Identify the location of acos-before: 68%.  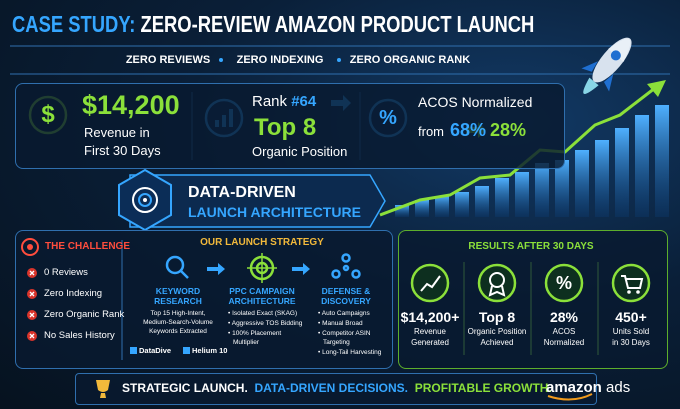
(468, 130).